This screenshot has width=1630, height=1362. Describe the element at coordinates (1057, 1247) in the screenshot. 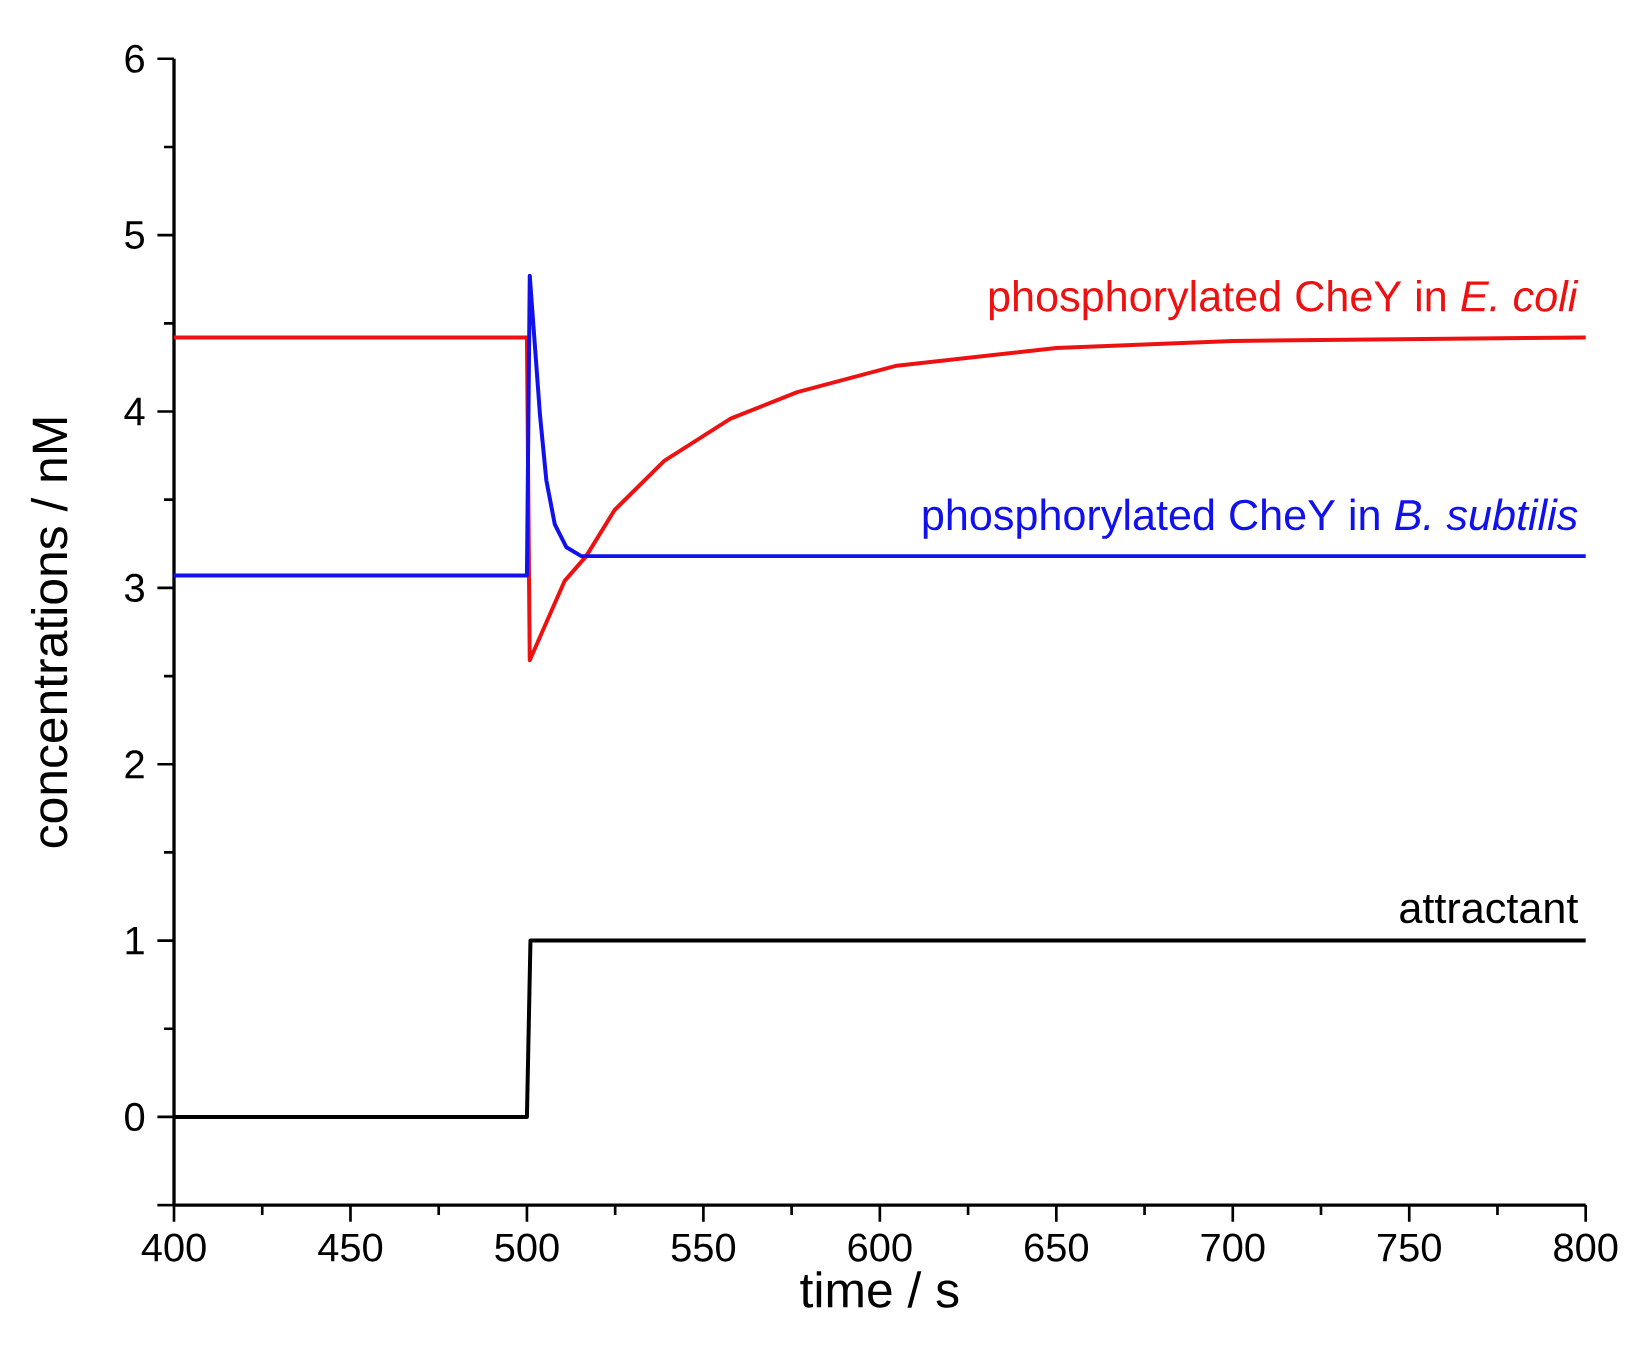

I see `x-tick-label: 650` at that location.